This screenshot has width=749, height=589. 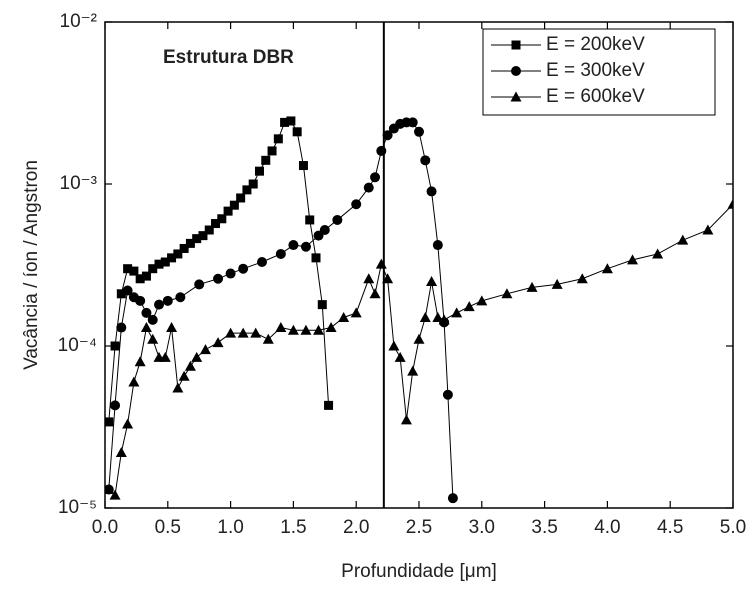 I want to click on y-tick-label: 10⁻², so click(x=79, y=21).